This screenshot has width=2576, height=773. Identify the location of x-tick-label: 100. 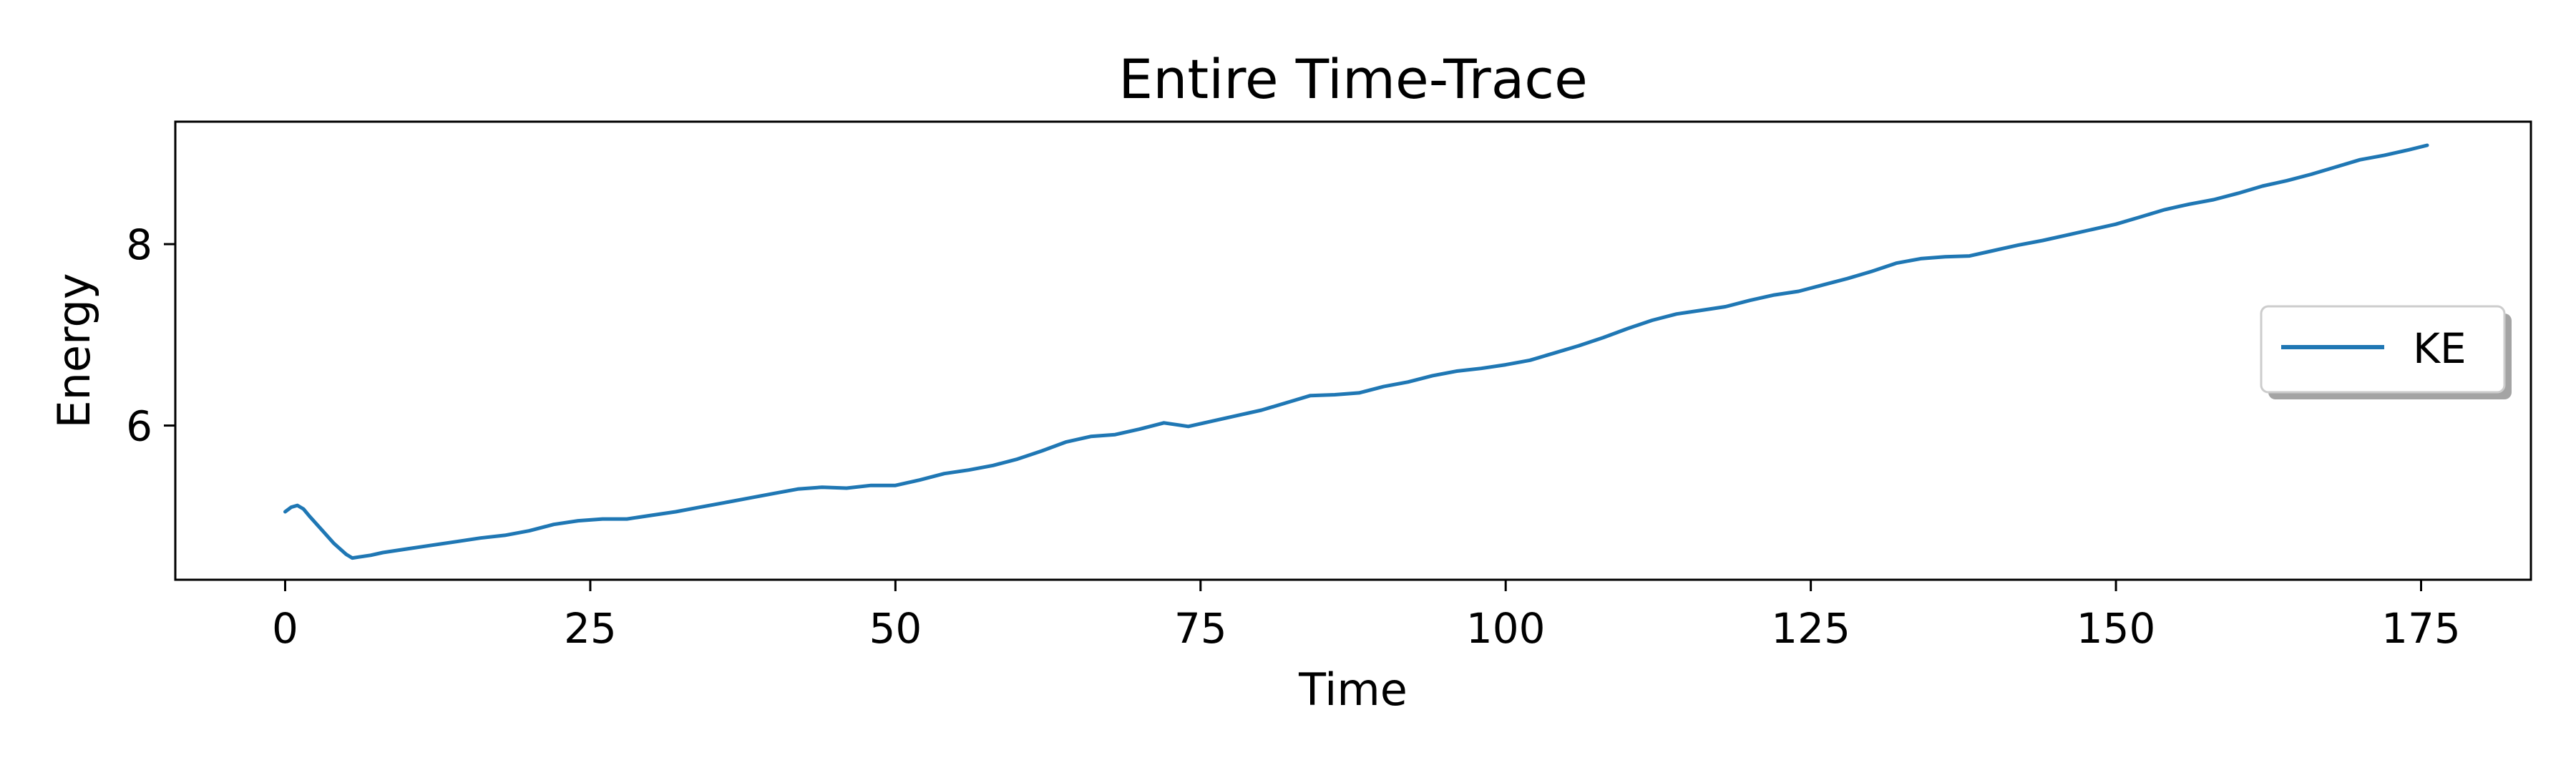
(1506, 628).